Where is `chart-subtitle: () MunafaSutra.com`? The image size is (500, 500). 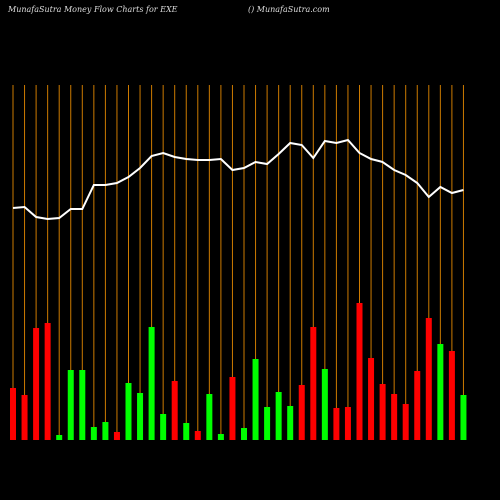 chart-subtitle: () MunafaSutra.com is located at coordinates (289, 9).